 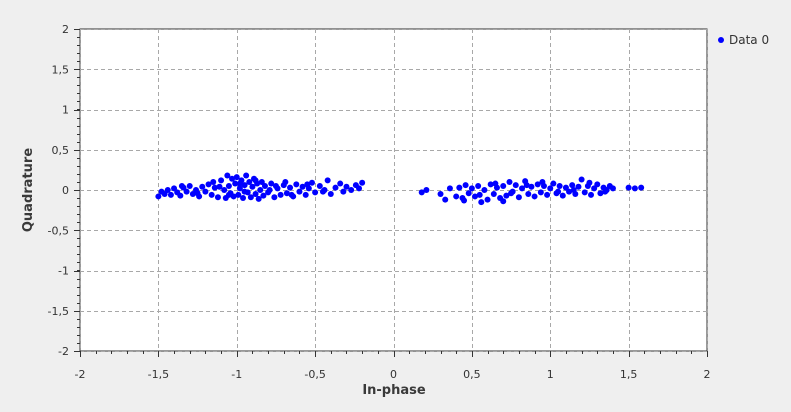 I want to click on x-tick-label: -0,5, so click(x=314, y=374).